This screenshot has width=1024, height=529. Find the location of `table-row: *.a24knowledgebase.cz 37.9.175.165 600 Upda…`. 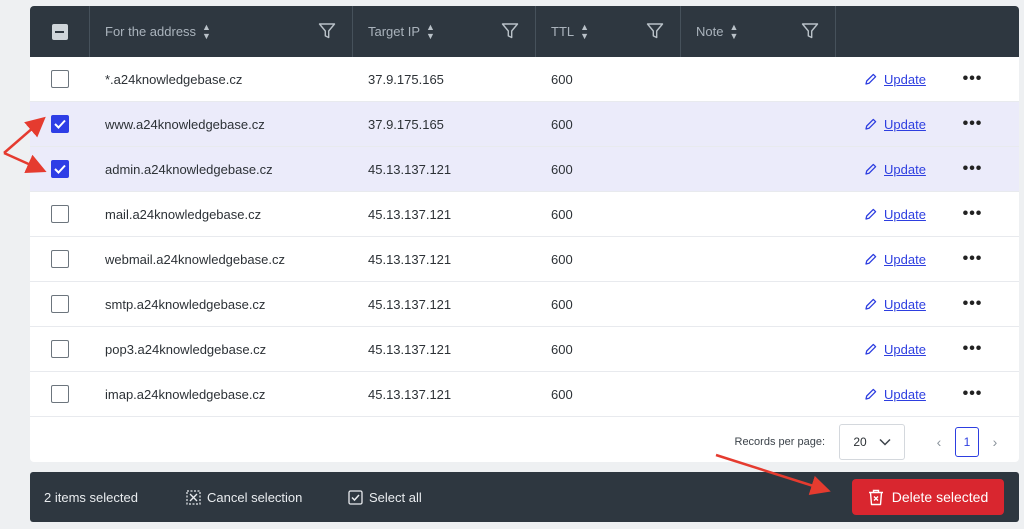

table-row: *.a24knowledgebase.cz 37.9.175.165 600 Upda… is located at coordinates (524, 79).